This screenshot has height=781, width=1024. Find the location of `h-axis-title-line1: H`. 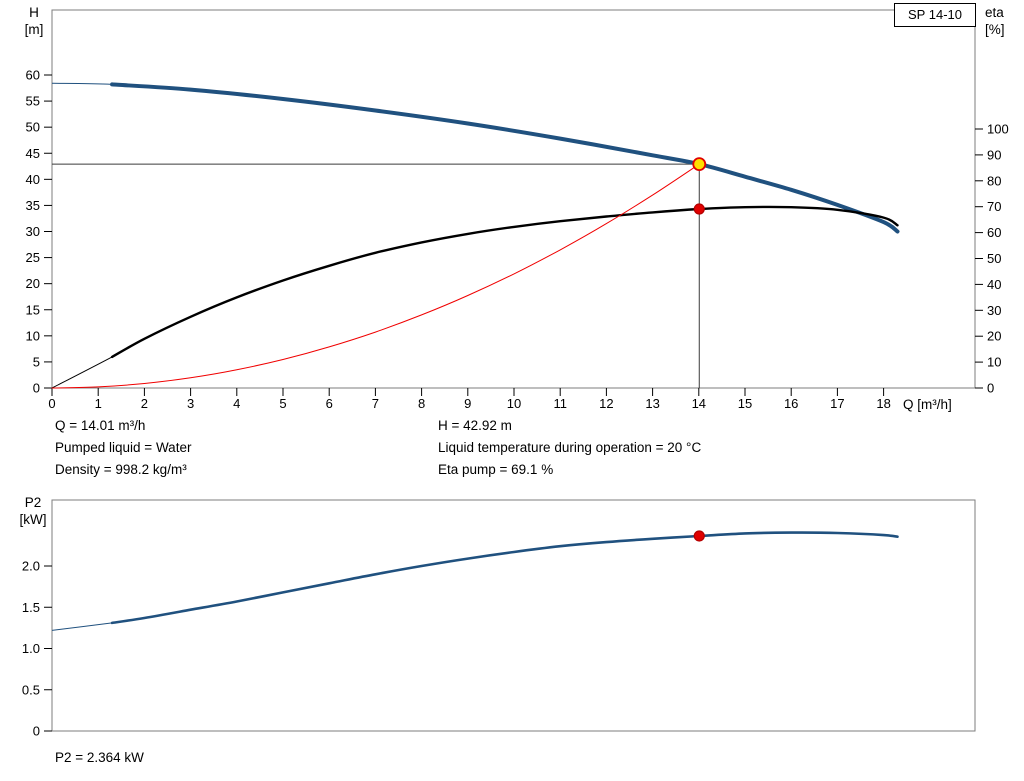

h-axis-title-line1: H is located at coordinates (34, 12).